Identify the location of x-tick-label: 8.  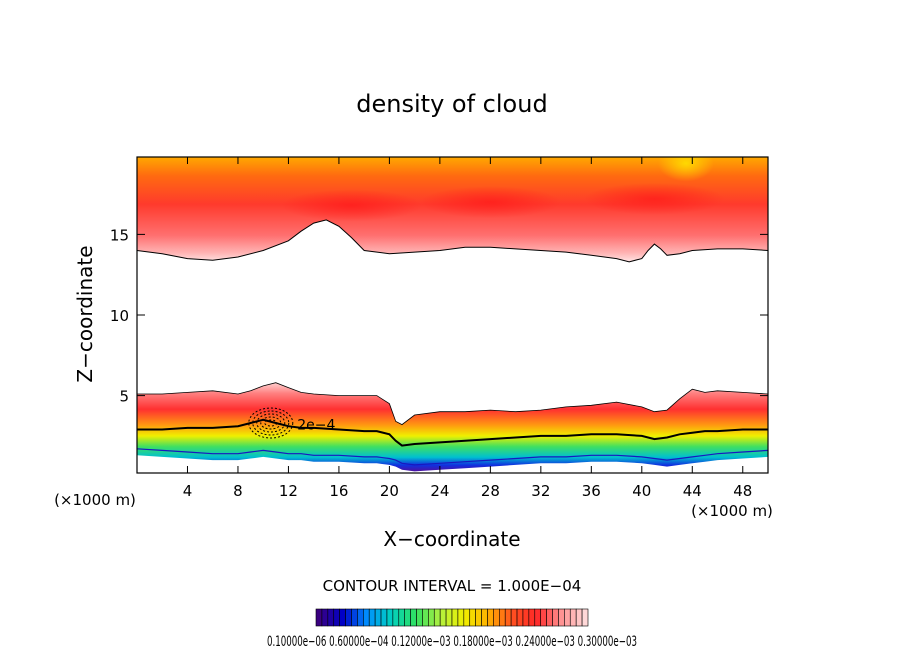
(238, 491).